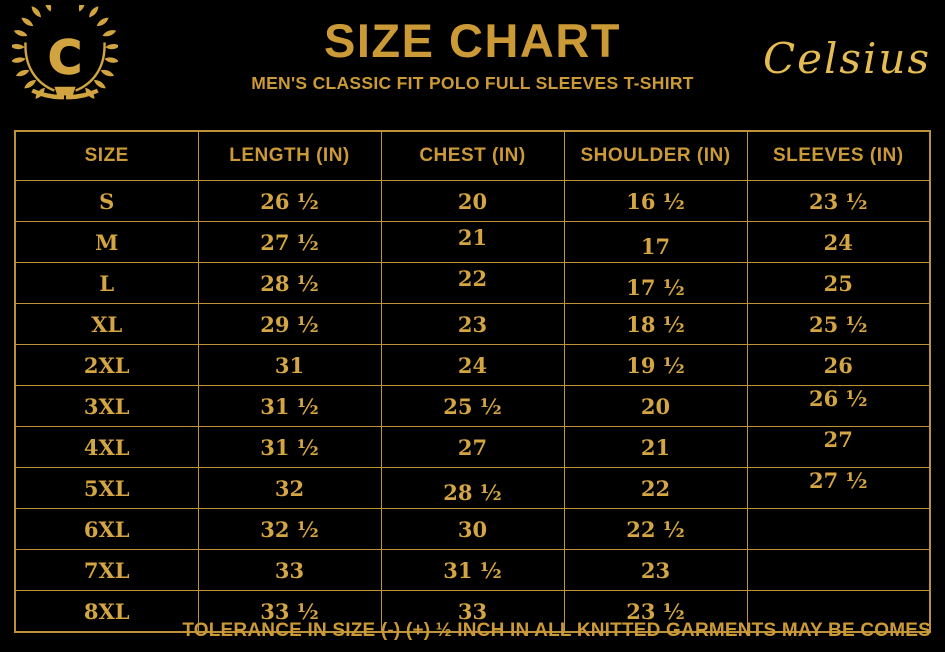 This screenshot has height=652, width=945. What do you see at coordinates (838, 439) in the screenshot?
I see `cell-sleeves: 27` at bounding box center [838, 439].